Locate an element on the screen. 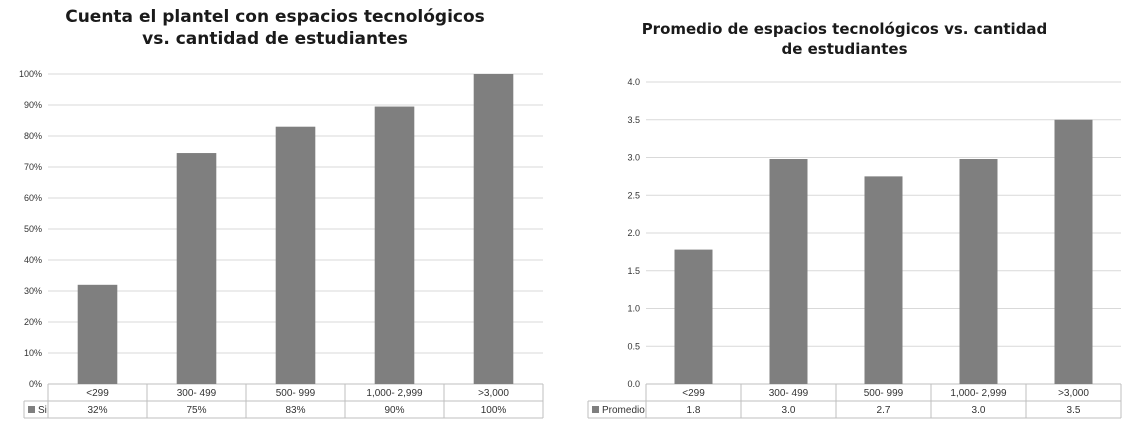 The height and width of the screenshot is (424, 1123). y-tick-label: 2.0 is located at coordinates (633, 233).